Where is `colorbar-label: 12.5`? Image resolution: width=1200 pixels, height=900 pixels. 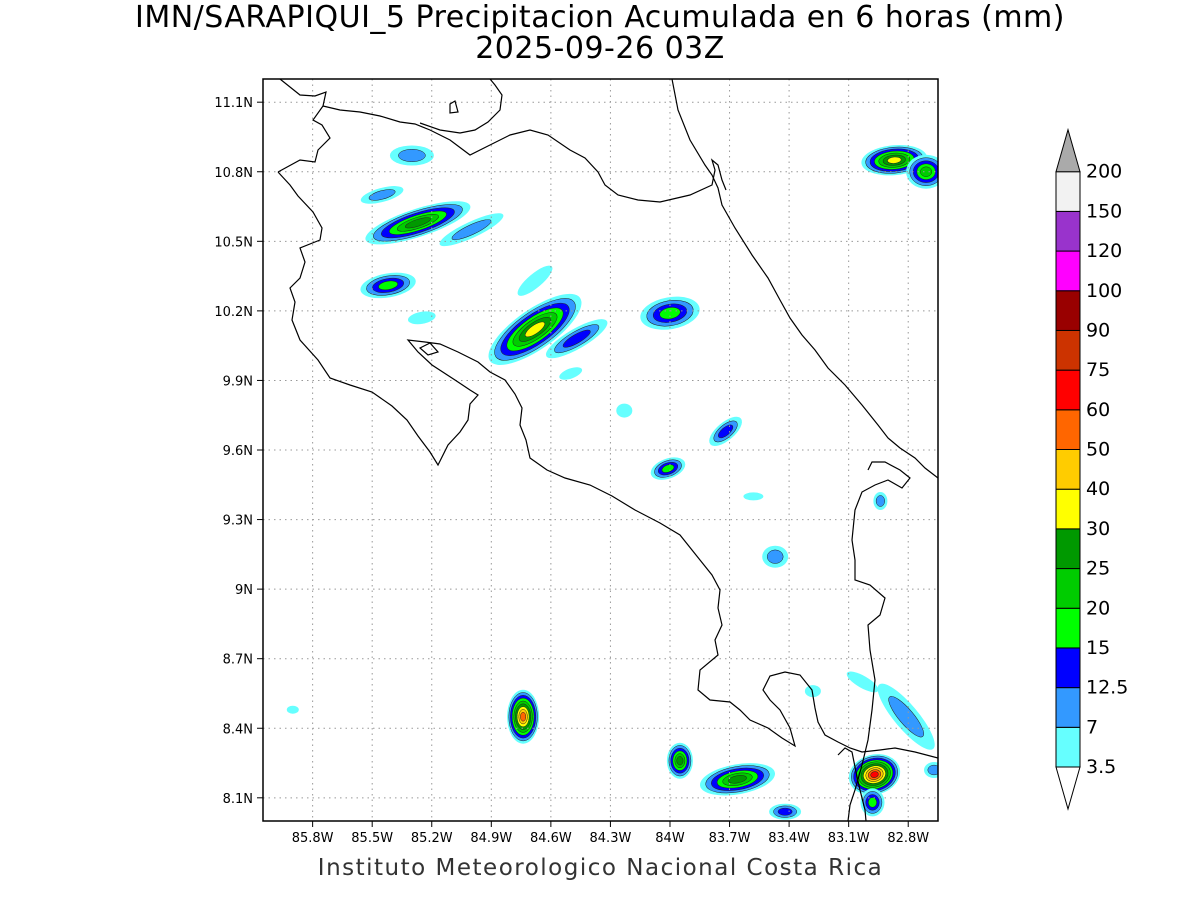 colorbar-label: 12.5 is located at coordinates (1107, 688).